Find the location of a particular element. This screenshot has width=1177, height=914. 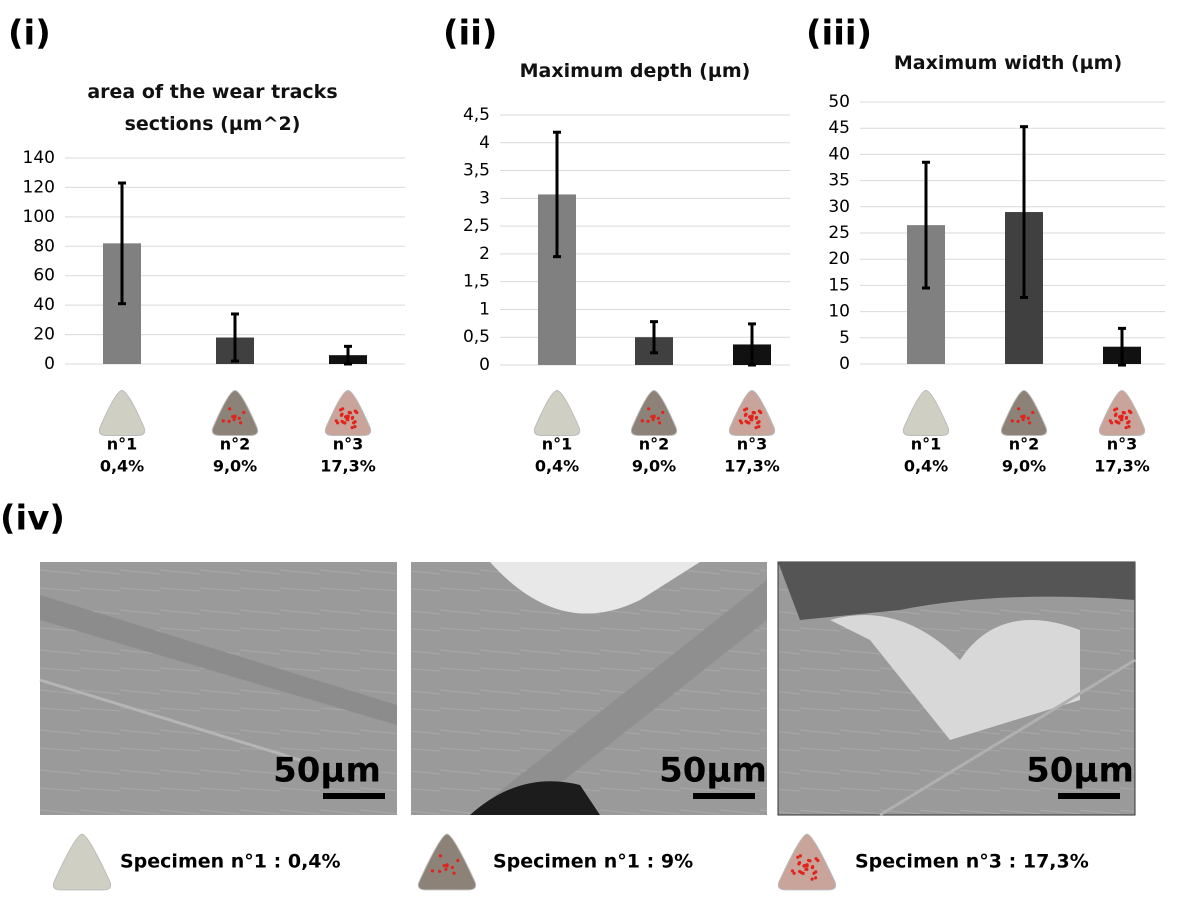

scale-bar is located at coordinates (724, 796).